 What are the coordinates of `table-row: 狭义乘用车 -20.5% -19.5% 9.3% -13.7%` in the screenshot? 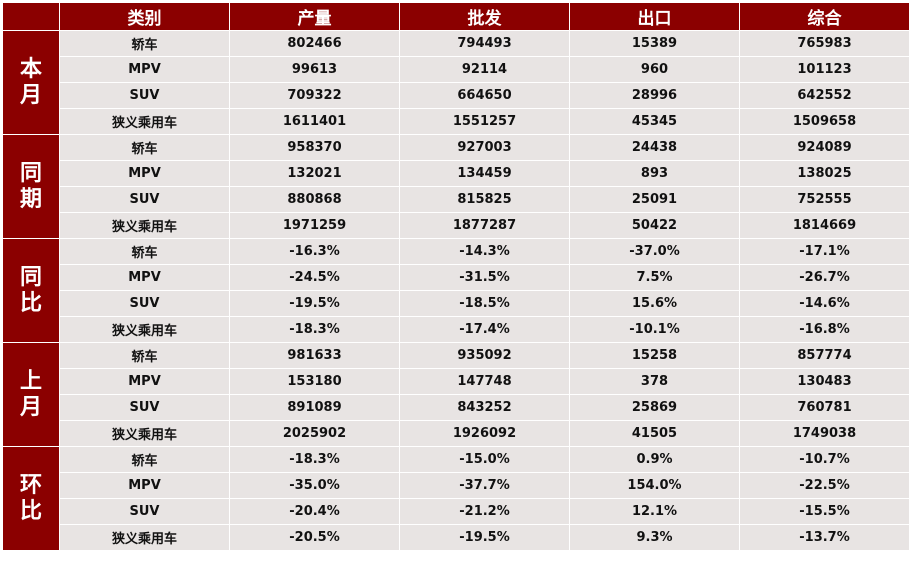 It's located at (456, 537).